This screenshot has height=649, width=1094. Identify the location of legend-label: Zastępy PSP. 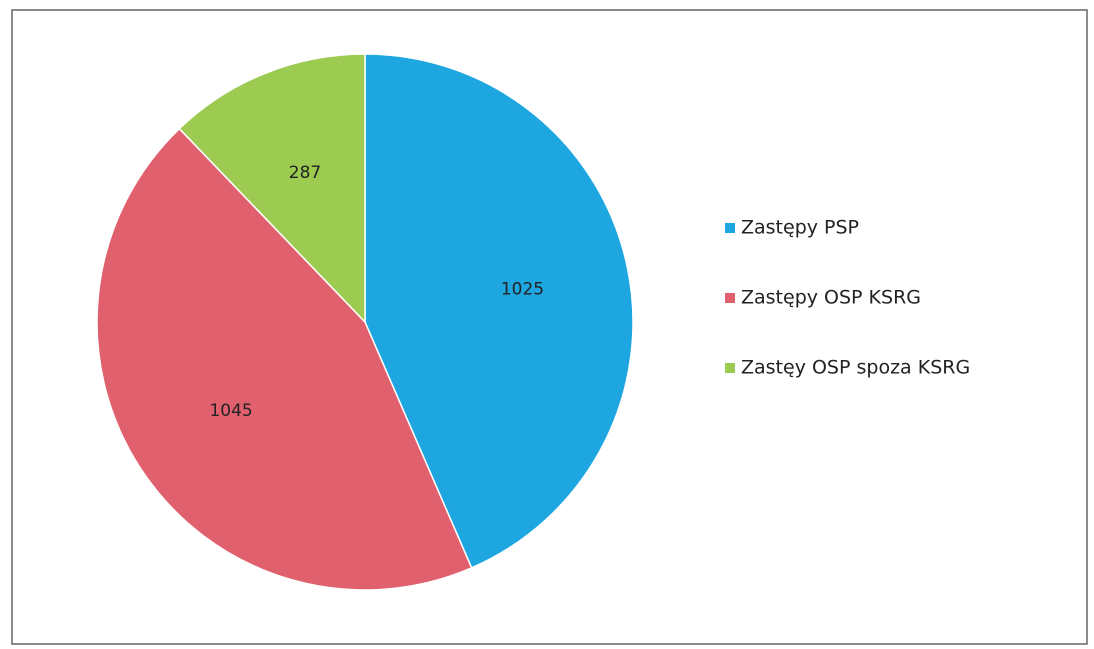
(800, 228).